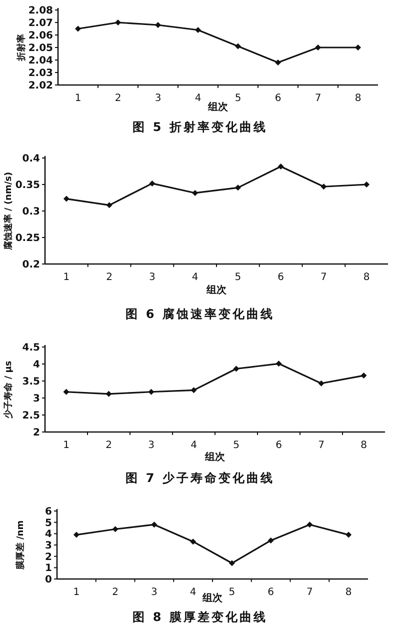 The height and width of the screenshot is (635, 400). I want to click on y-axis-title: 腐蚀速率 / (nm/s), so click(8, 212).